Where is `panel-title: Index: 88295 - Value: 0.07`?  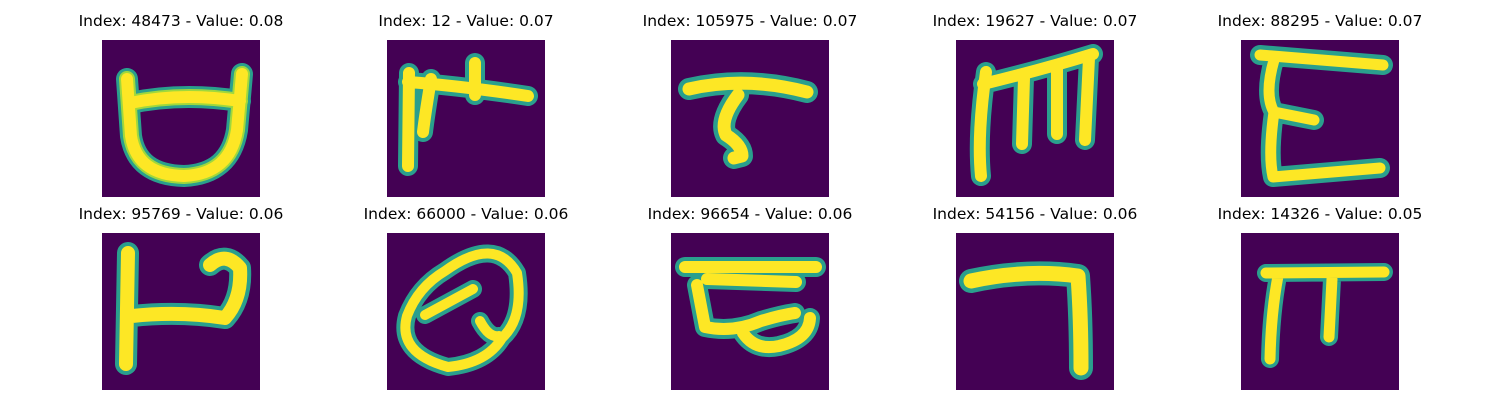
panel-title: Index: 88295 - Value: 0.07 is located at coordinates (1320, 21).